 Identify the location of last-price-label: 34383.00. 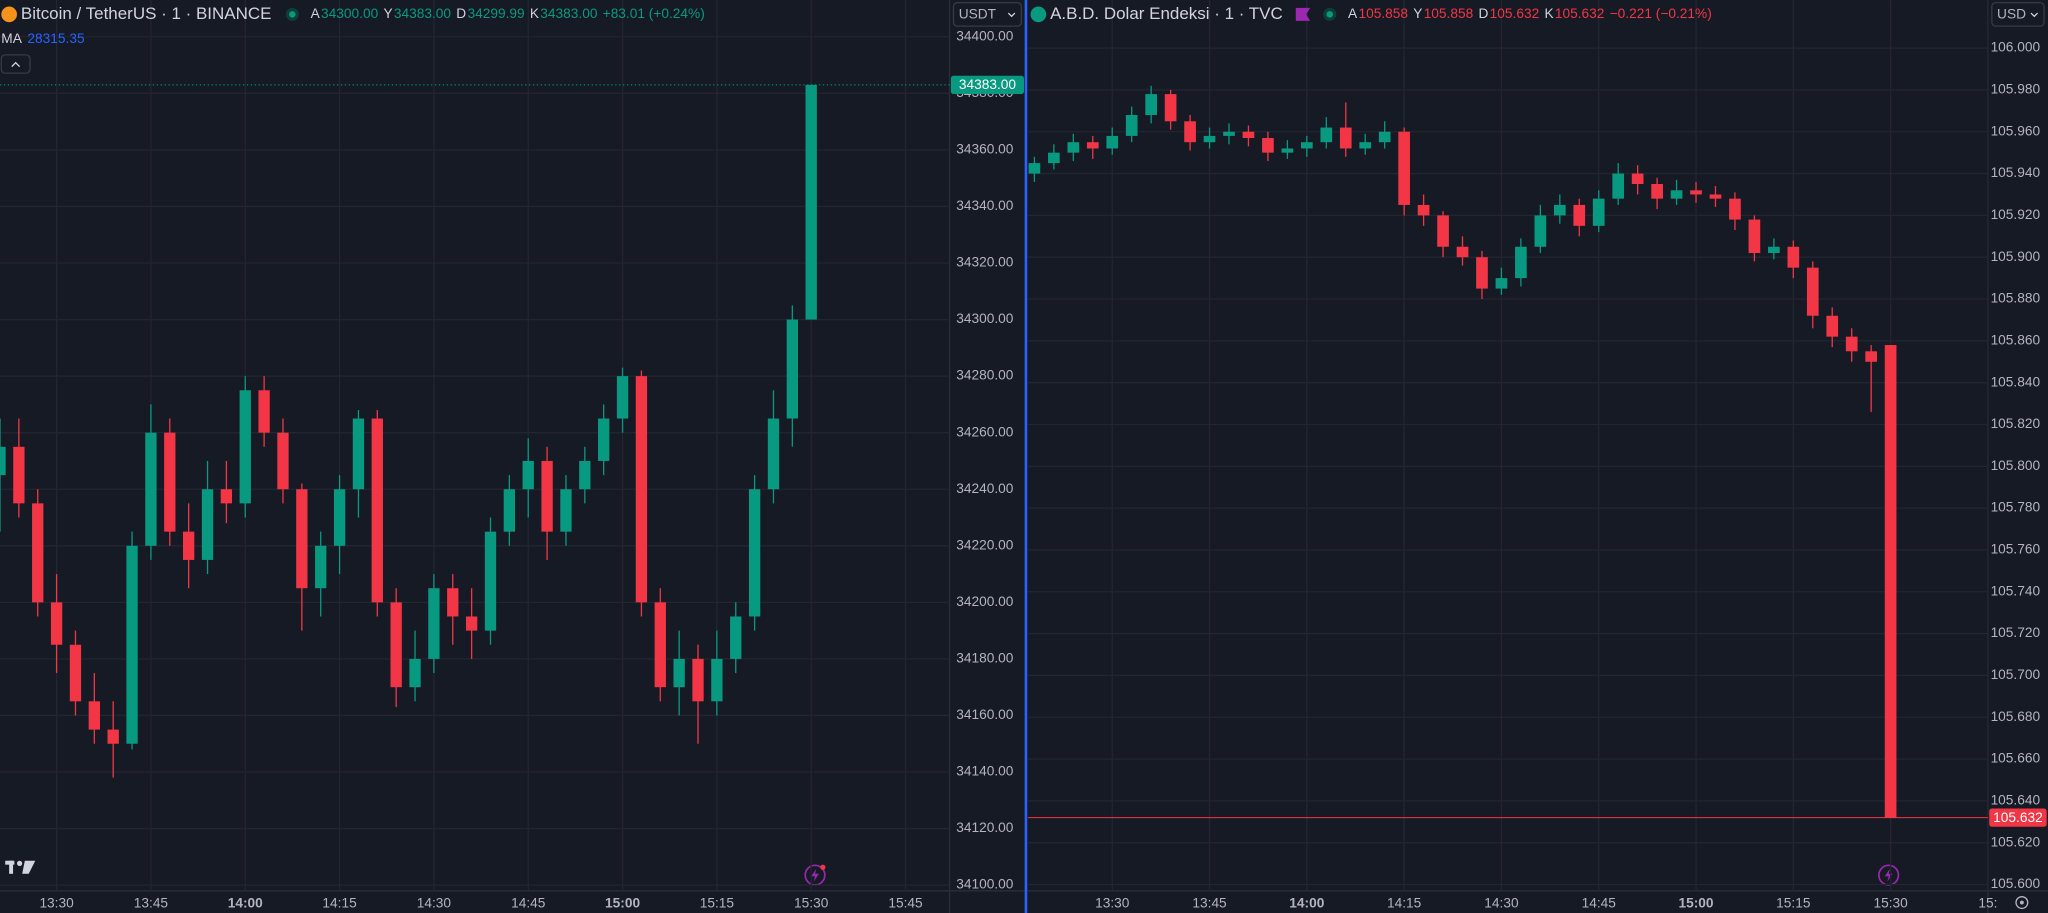
(988, 84).